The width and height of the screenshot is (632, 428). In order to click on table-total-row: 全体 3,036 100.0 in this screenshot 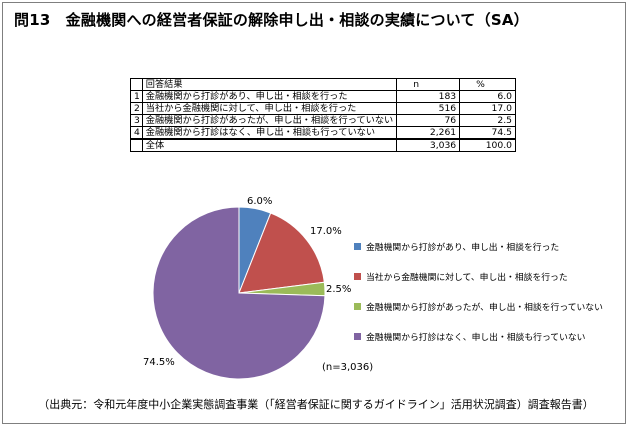, I will do `click(323, 145)`.